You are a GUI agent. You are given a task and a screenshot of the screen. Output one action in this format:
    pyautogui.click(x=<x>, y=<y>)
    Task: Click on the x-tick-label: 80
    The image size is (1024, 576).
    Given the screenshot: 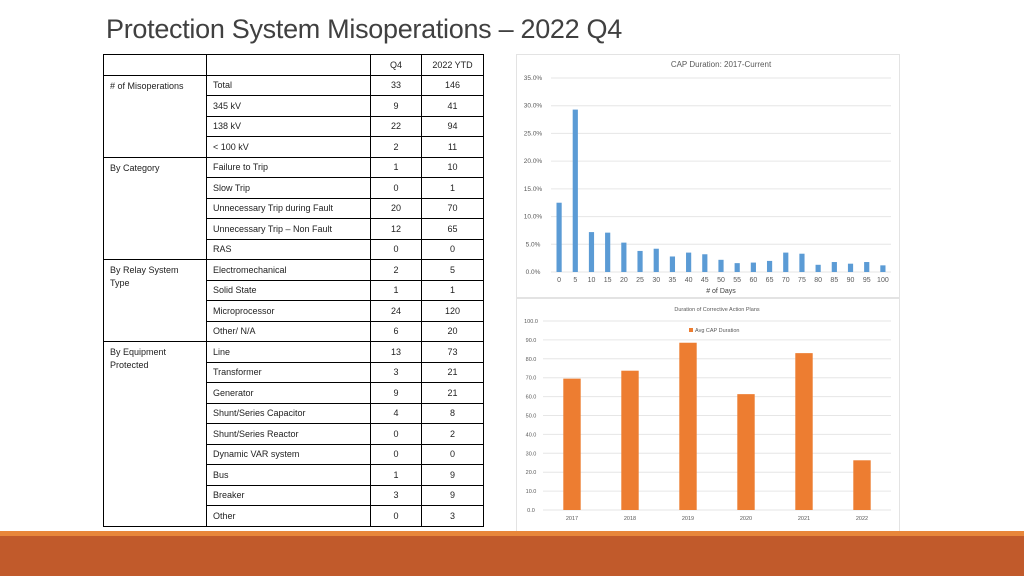 What is the action you would take?
    pyautogui.click(x=818, y=280)
    